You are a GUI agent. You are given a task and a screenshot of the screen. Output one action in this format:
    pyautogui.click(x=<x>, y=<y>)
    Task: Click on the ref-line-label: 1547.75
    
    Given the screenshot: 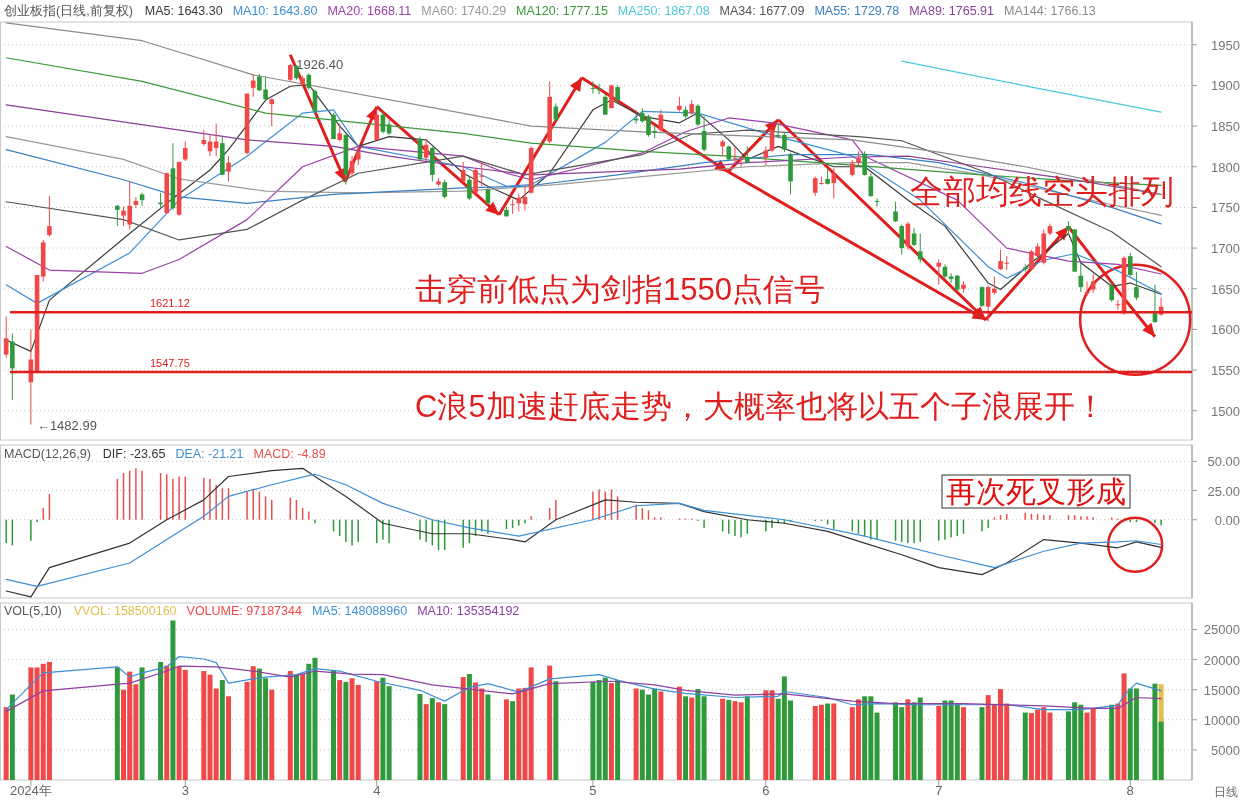 What is the action you would take?
    pyautogui.click(x=170, y=362)
    